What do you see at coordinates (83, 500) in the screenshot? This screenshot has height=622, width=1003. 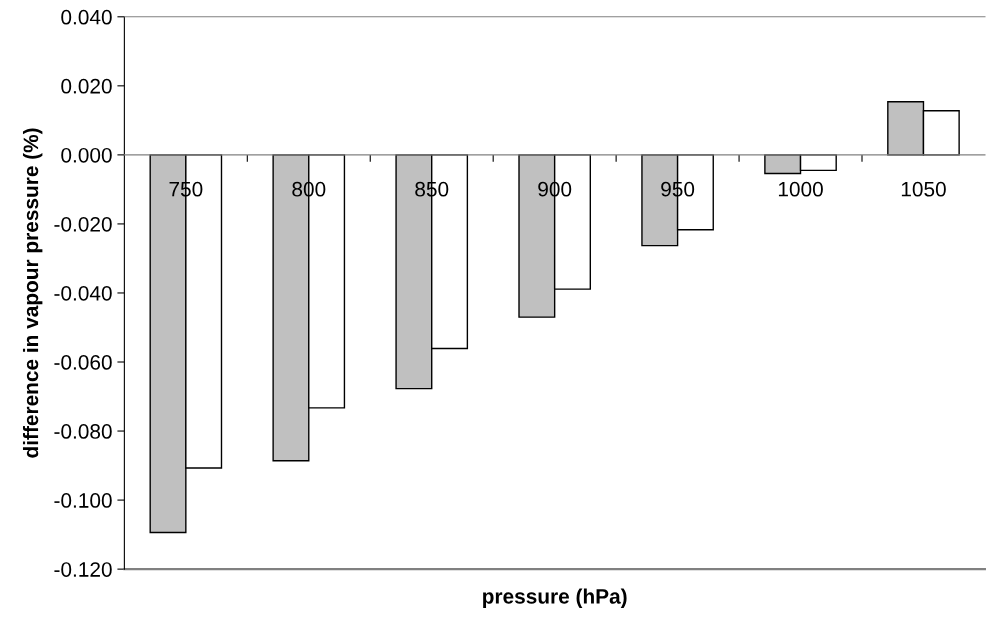 I see `y-tick-label: -0.100` at bounding box center [83, 500].